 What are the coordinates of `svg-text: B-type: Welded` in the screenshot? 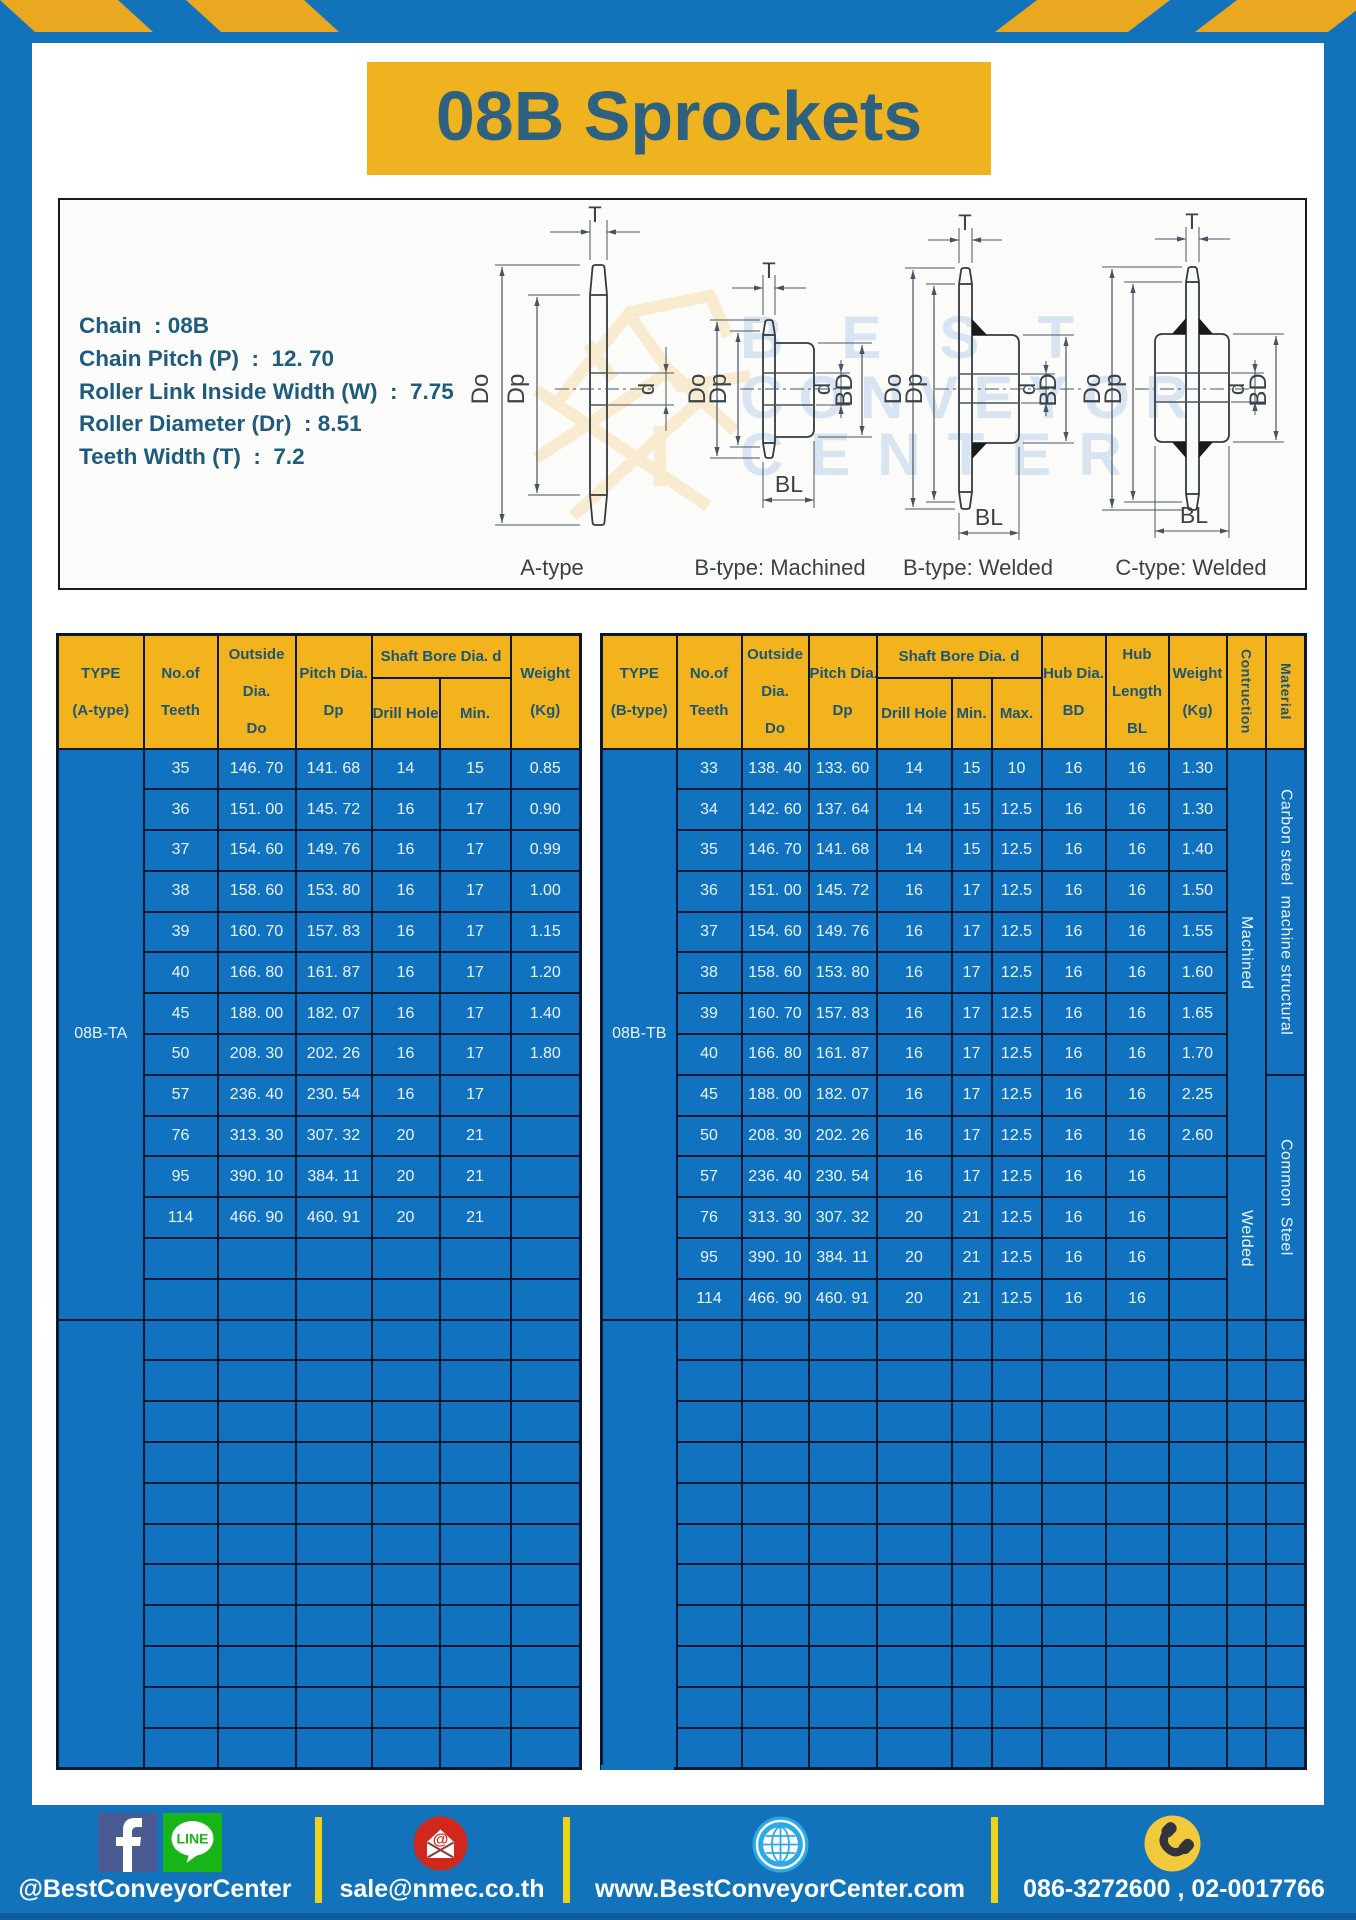 It's located at (978, 567).